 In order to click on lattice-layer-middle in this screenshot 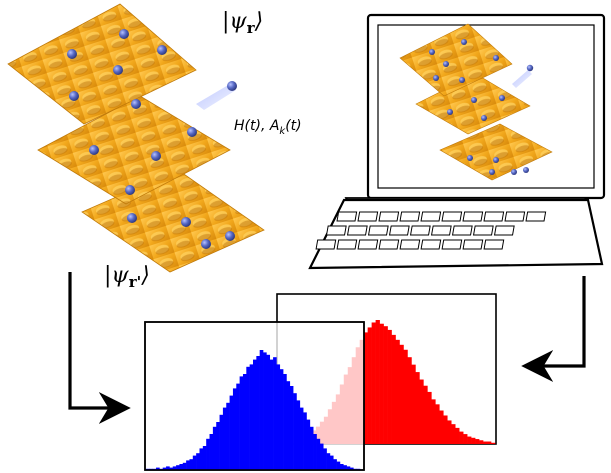, I will do `click(134, 150)`.